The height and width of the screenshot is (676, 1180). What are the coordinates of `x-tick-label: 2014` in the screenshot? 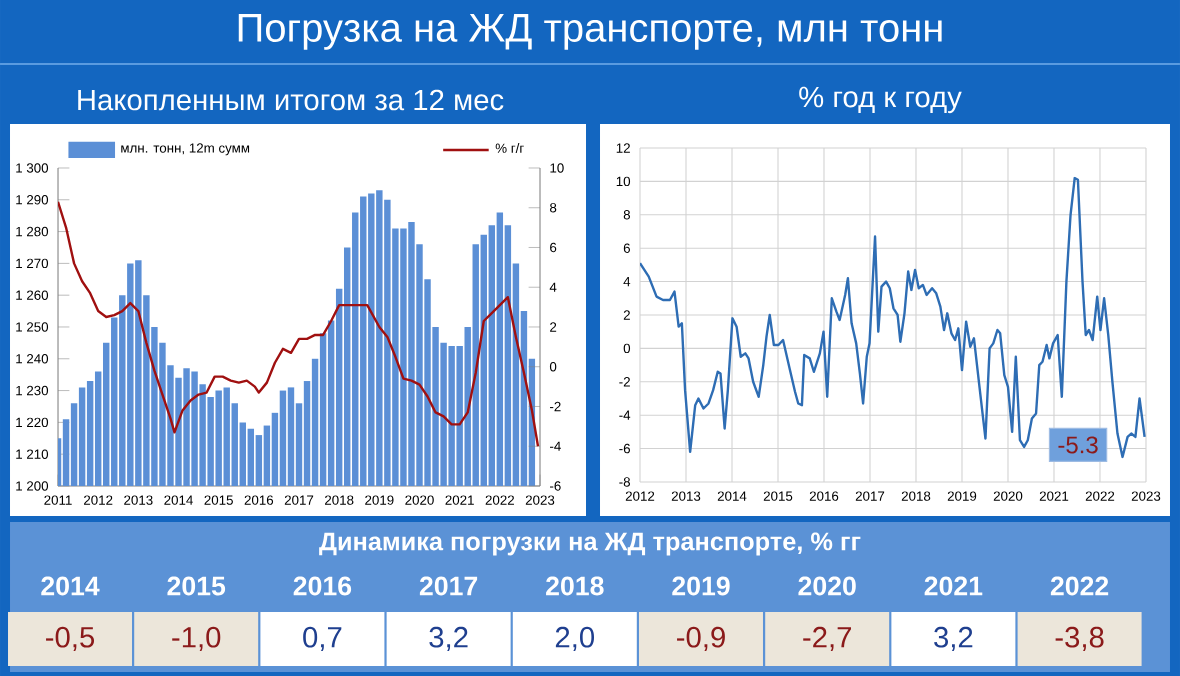 It's located at (70, 586).